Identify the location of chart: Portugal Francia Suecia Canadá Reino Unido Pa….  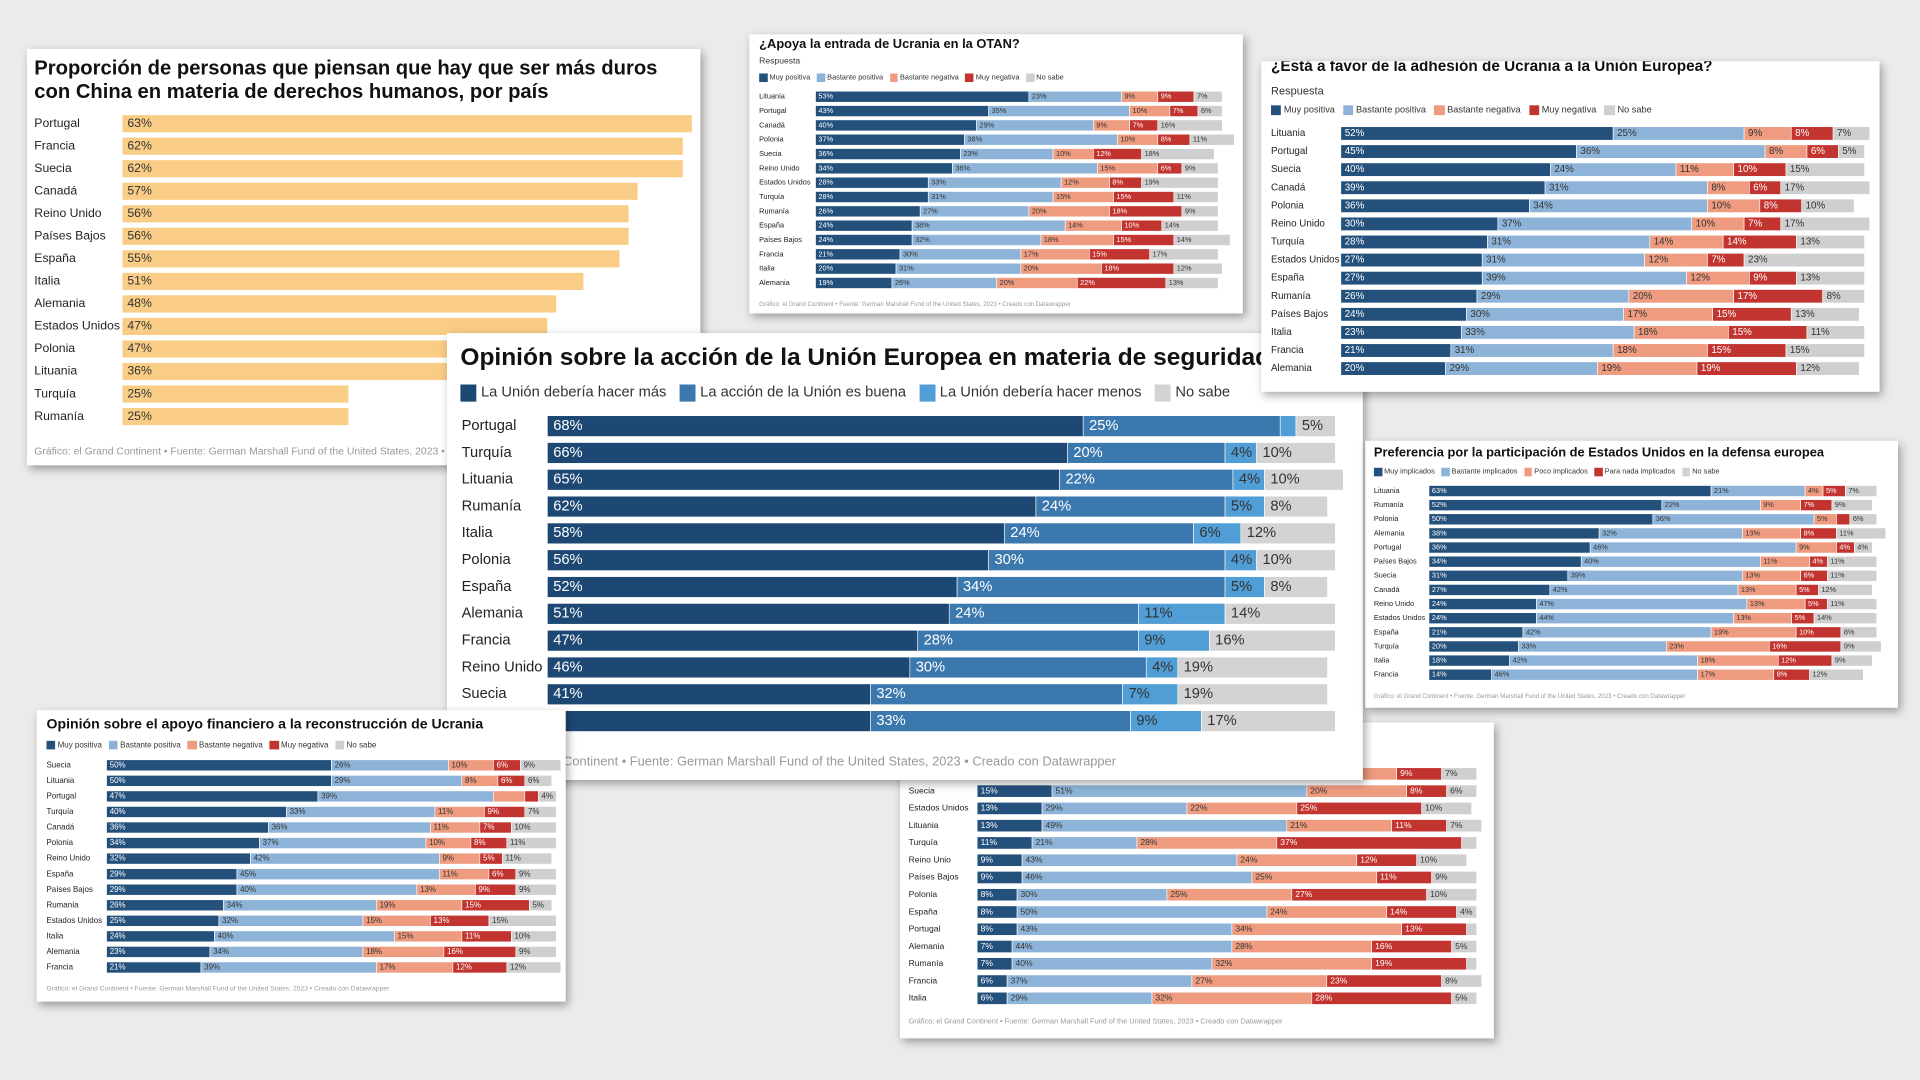
(363, 270).